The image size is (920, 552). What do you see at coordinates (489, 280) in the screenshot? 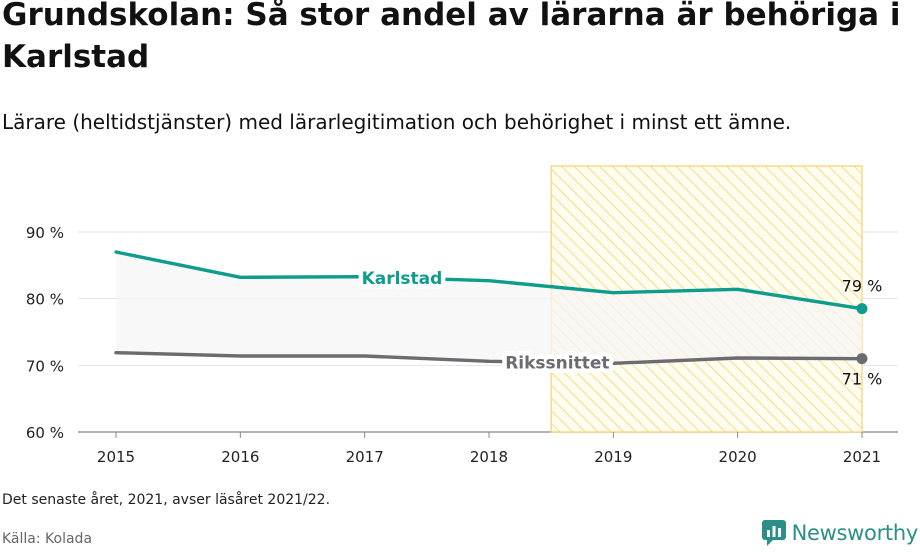
I see `series-line-karlstad` at bounding box center [489, 280].